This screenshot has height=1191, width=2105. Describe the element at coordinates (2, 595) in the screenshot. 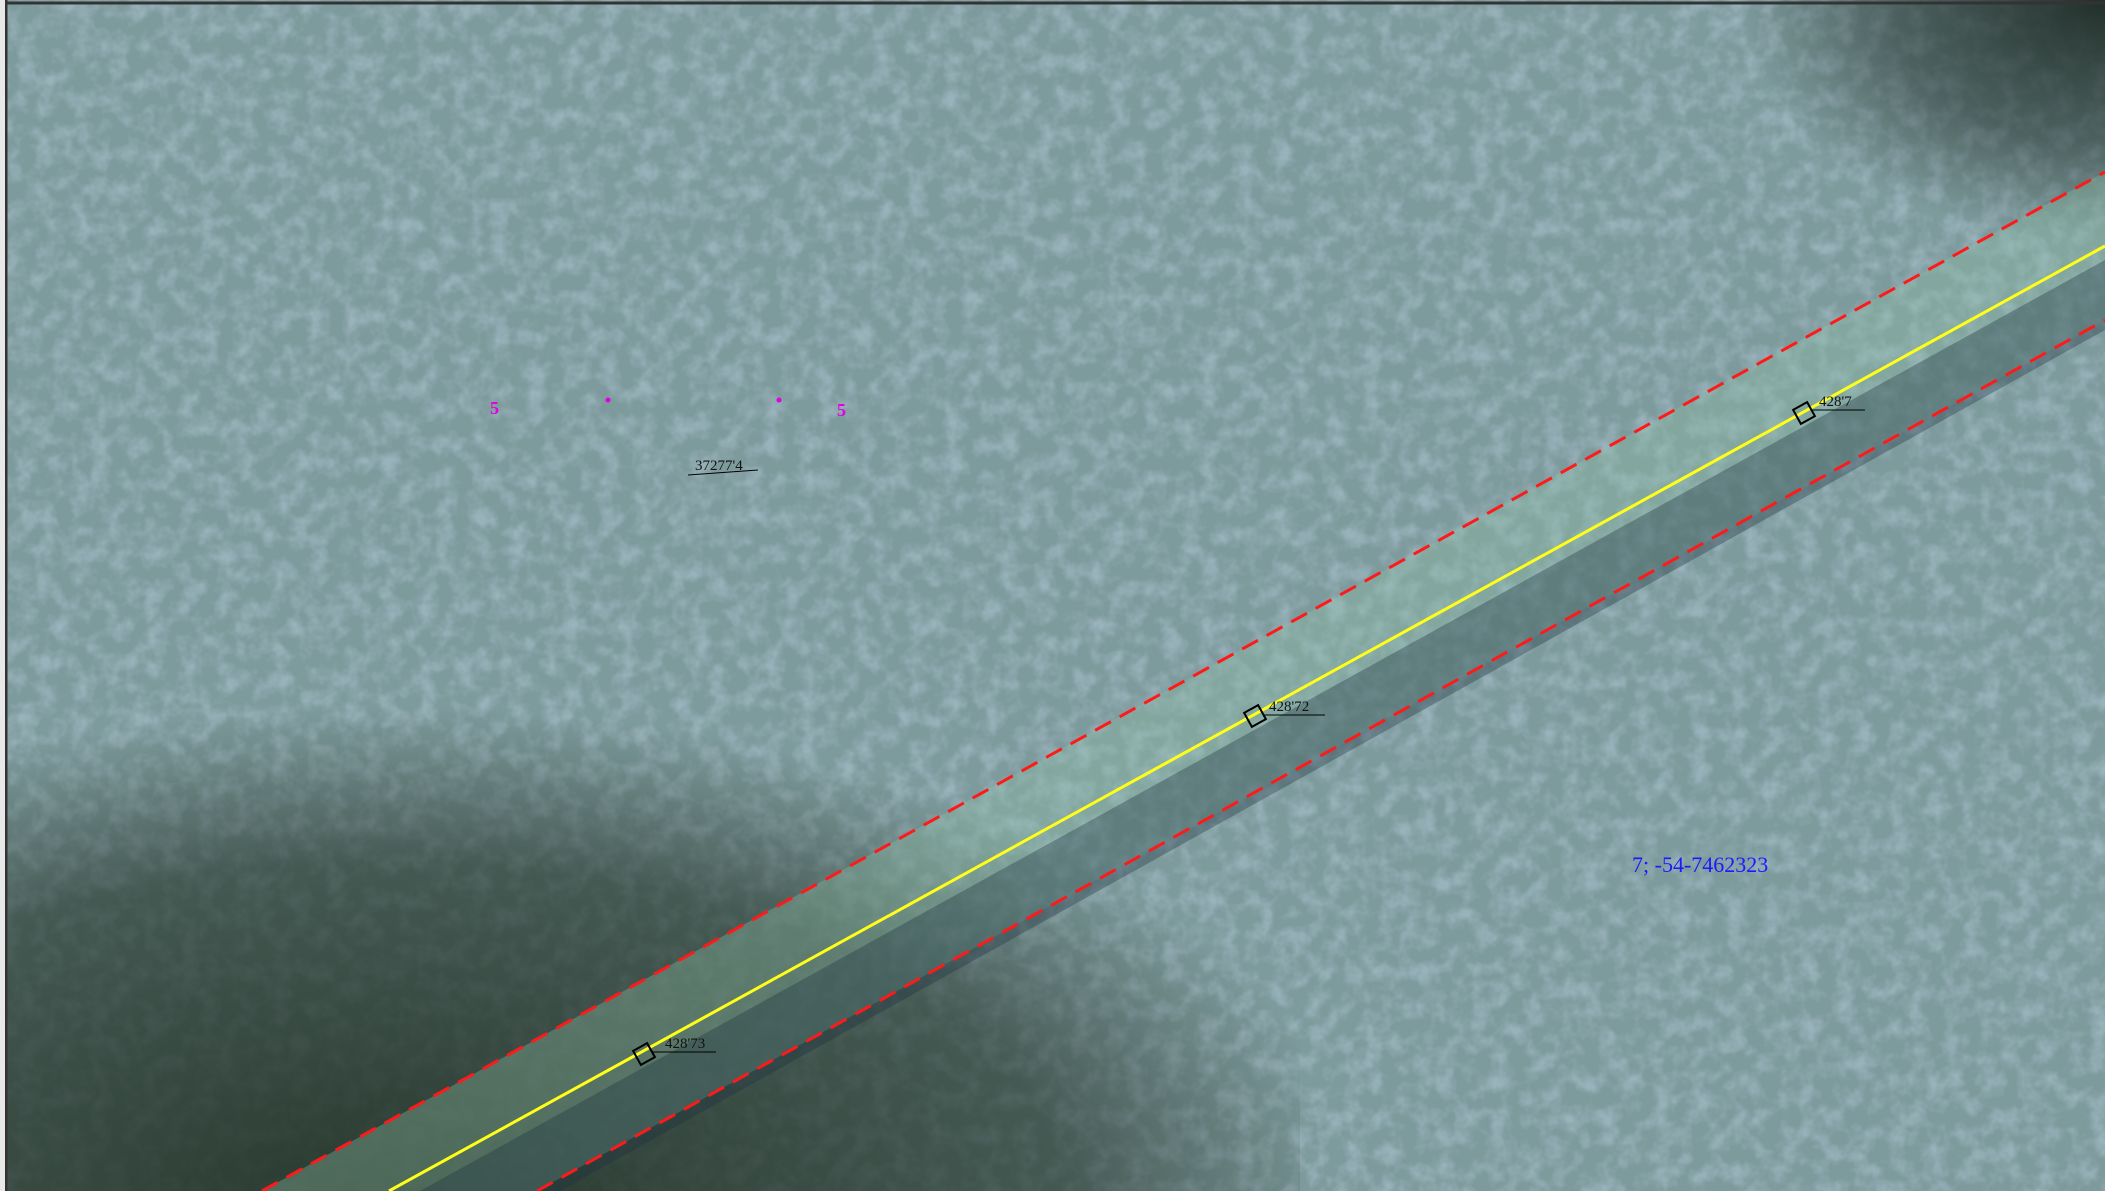

I see `frame-margin` at that location.